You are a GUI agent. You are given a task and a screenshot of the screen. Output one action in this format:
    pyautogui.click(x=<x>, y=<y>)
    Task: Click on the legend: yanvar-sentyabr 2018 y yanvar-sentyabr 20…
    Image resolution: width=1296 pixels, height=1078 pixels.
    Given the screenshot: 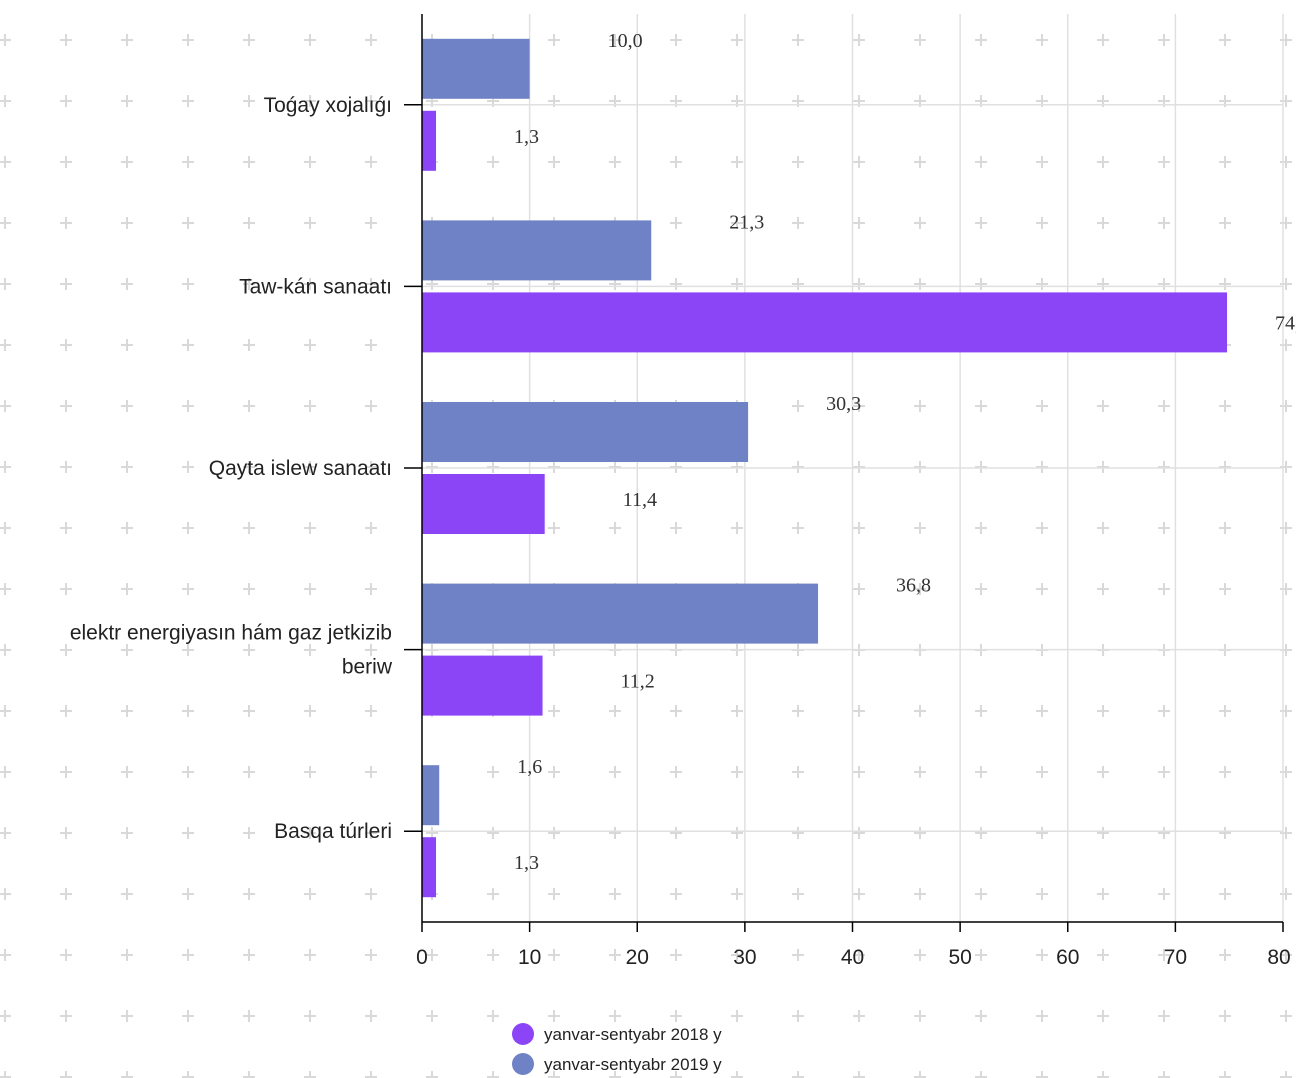 What is the action you would take?
    pyautogui.click(x=617, y=1049)
    